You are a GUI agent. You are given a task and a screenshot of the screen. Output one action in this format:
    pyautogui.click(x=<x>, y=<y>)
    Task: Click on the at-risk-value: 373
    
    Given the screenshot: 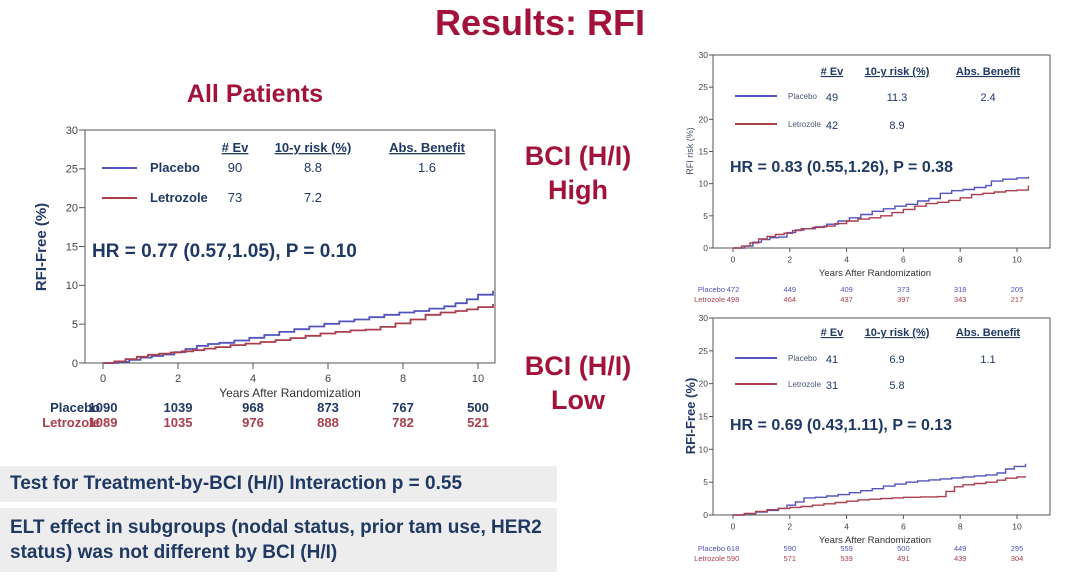 What is the action you would take?
    pyautogui.click(x=903, y=289)
    